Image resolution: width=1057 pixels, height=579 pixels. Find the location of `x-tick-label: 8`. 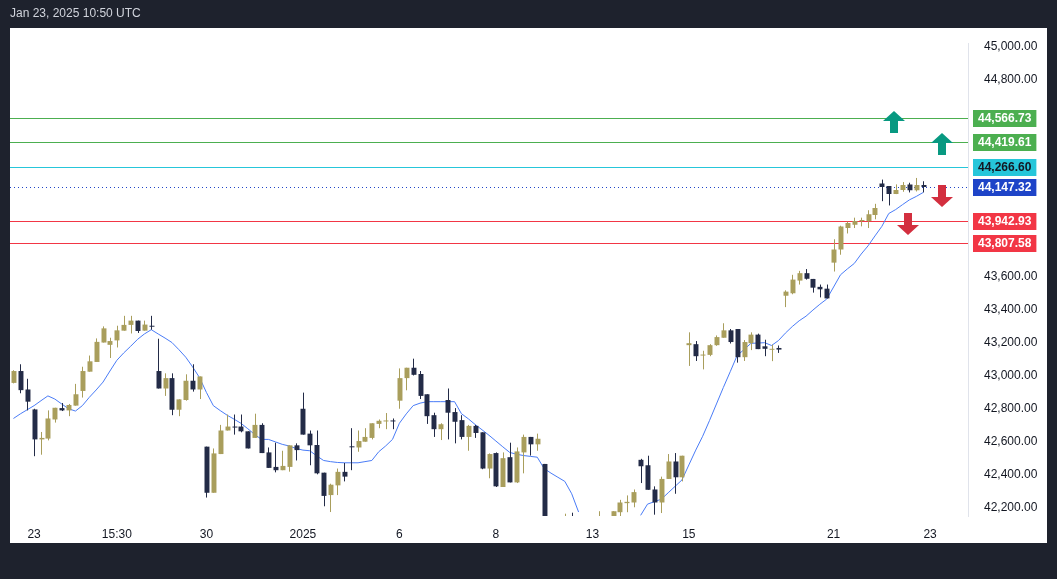

x-tick-label: 8 is located at coordinates (496, 533).